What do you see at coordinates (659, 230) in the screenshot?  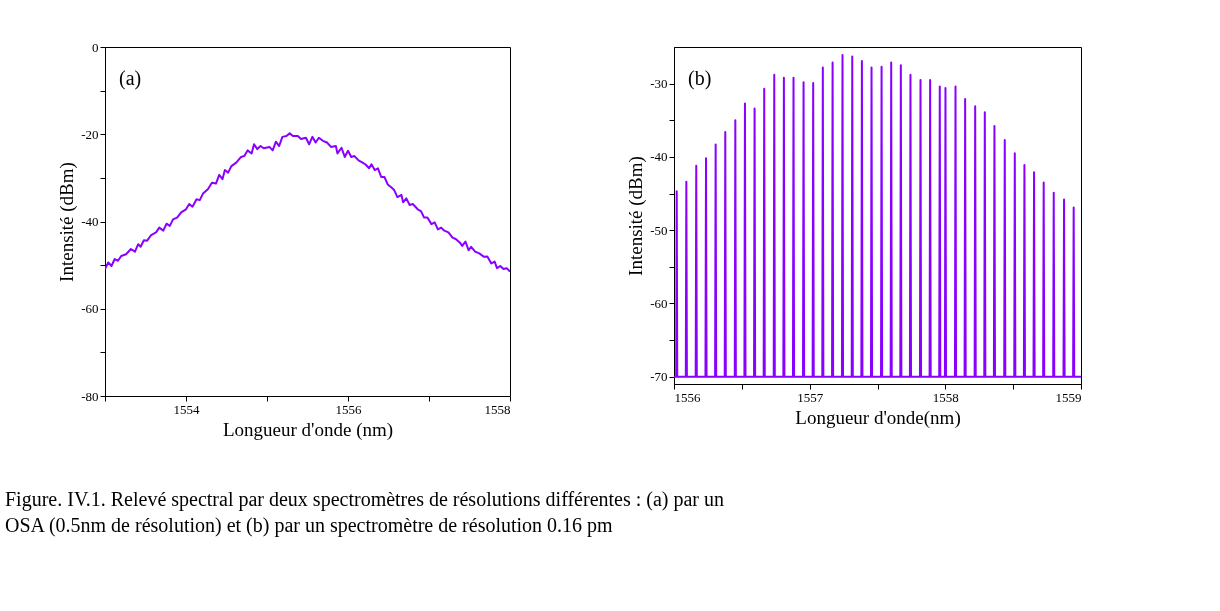 I see `y-tick-label: -50` at bounding box center [659, 230].